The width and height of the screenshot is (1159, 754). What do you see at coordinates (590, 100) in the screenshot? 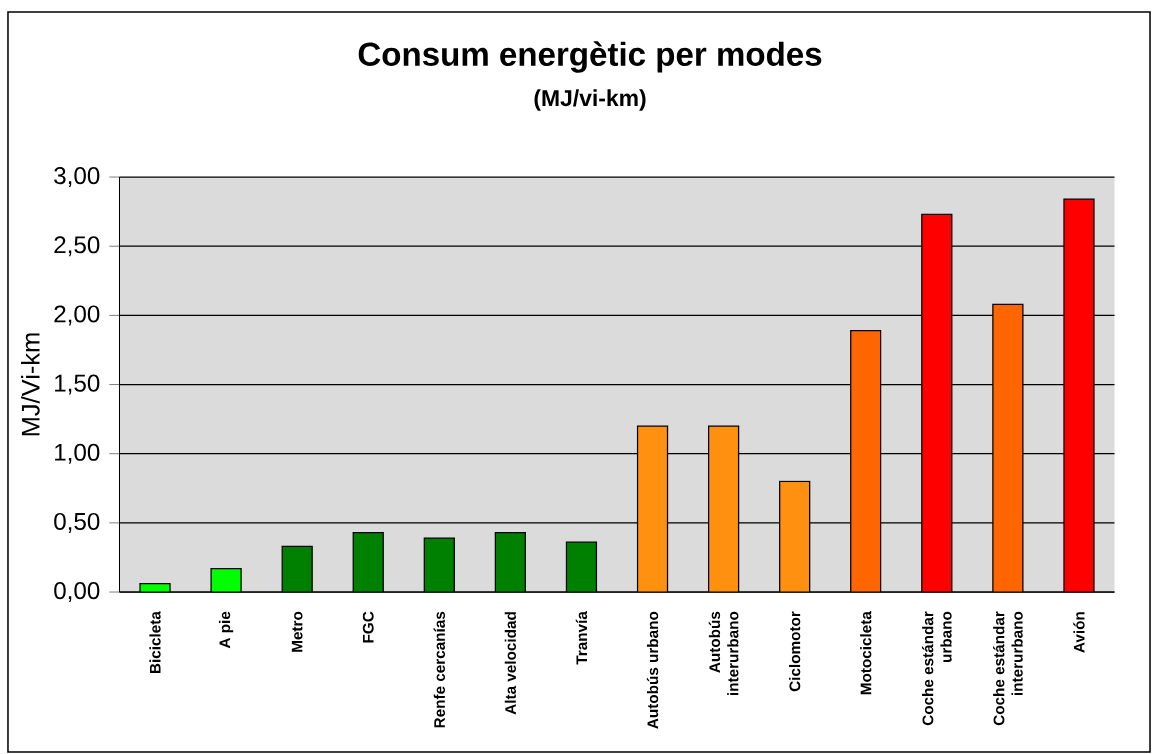
I see `chart-subtitle: (MJ/vi-km)` at bounding box center [590, 100].